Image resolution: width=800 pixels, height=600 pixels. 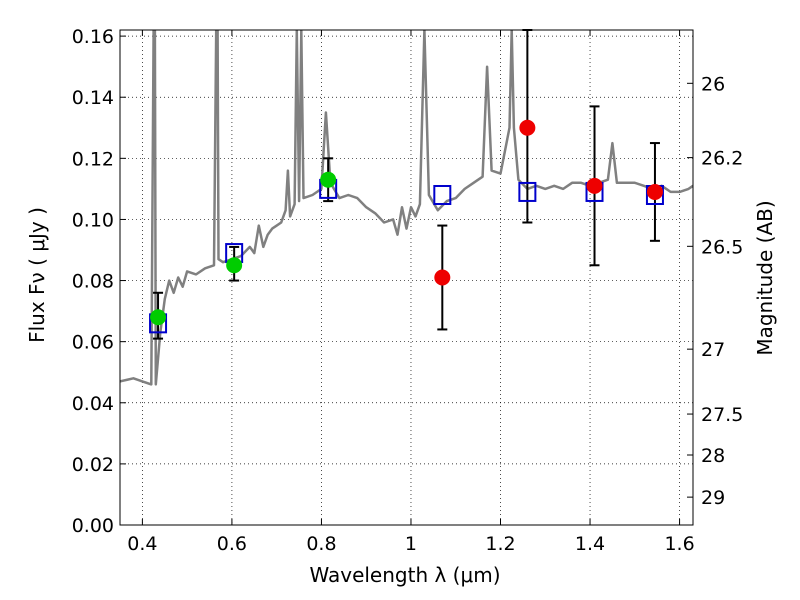 I want to click on y-tick-label: 0.02, so click(x=93, y=465).